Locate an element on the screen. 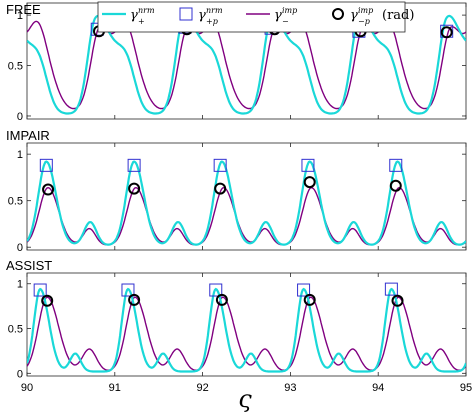 The height and width of the screenshot is (413, 474). legend-label-sub: + is located at coordinates (141, 21).